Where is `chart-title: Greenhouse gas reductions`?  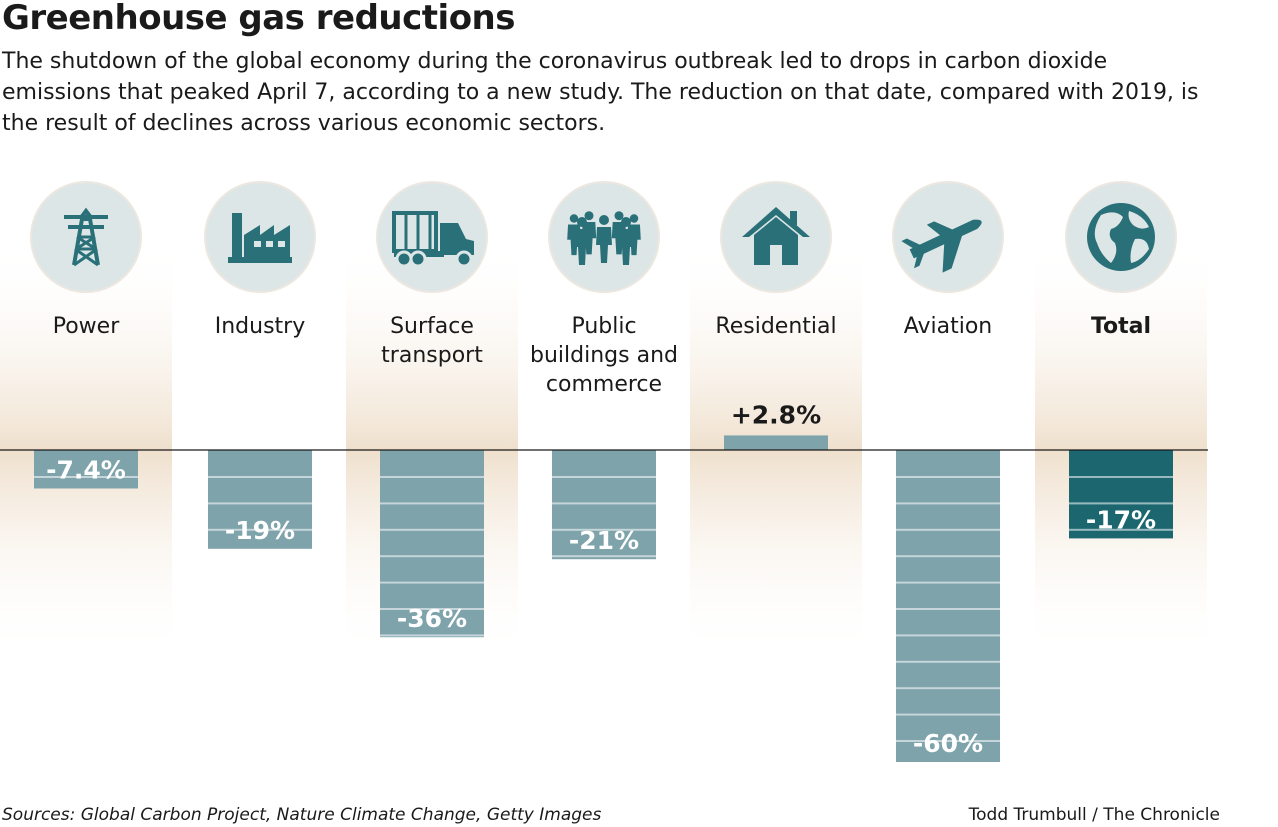 chart-title: Greenhouse gas reductions is located at coordinates (259, 19).